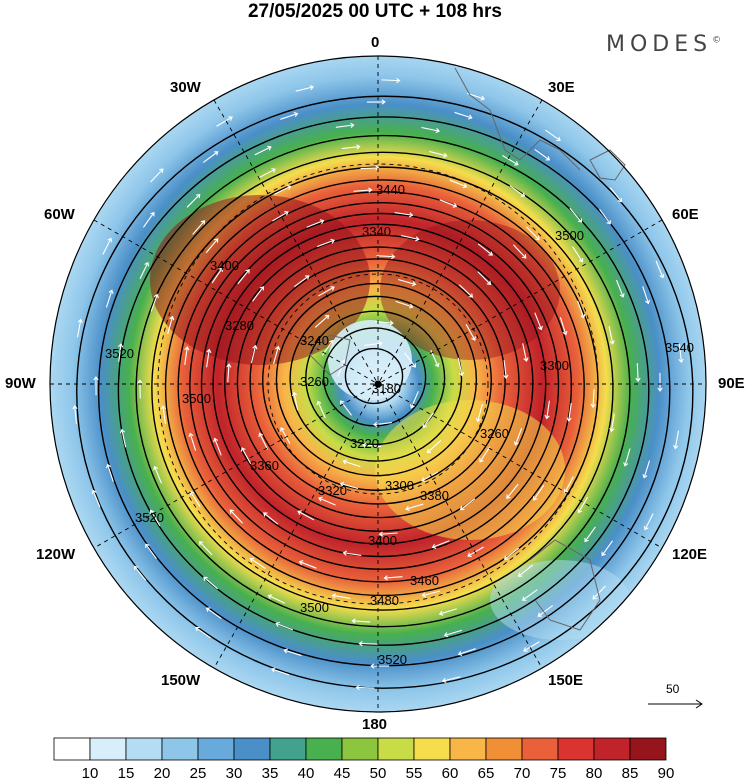 The width and height of the screenshot is (750, 782). What do you see at coordinates (363, 759) in the screenshot?
I see `colorbar: 10 15 20 25 30 35 40 45 50 55 60 65 70 75 80 85 90` at bounding box center [363, 759].